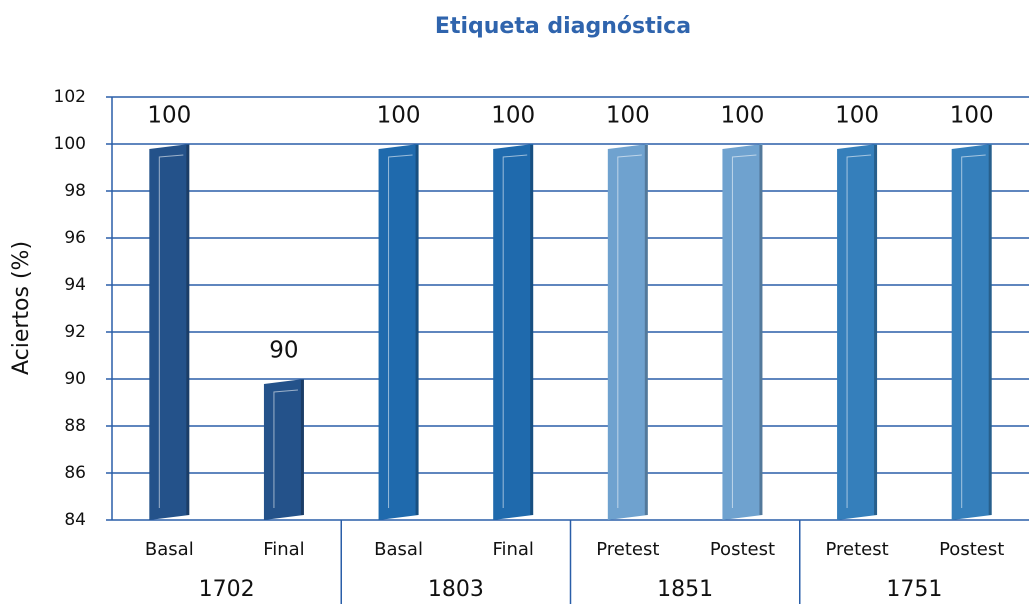 The height and width of the screenshot is (604, 1029). Describe the element at coordinates (563, 26) in the screenshot. I see `chart-title: Etiqueta diagnóstica` at that location.